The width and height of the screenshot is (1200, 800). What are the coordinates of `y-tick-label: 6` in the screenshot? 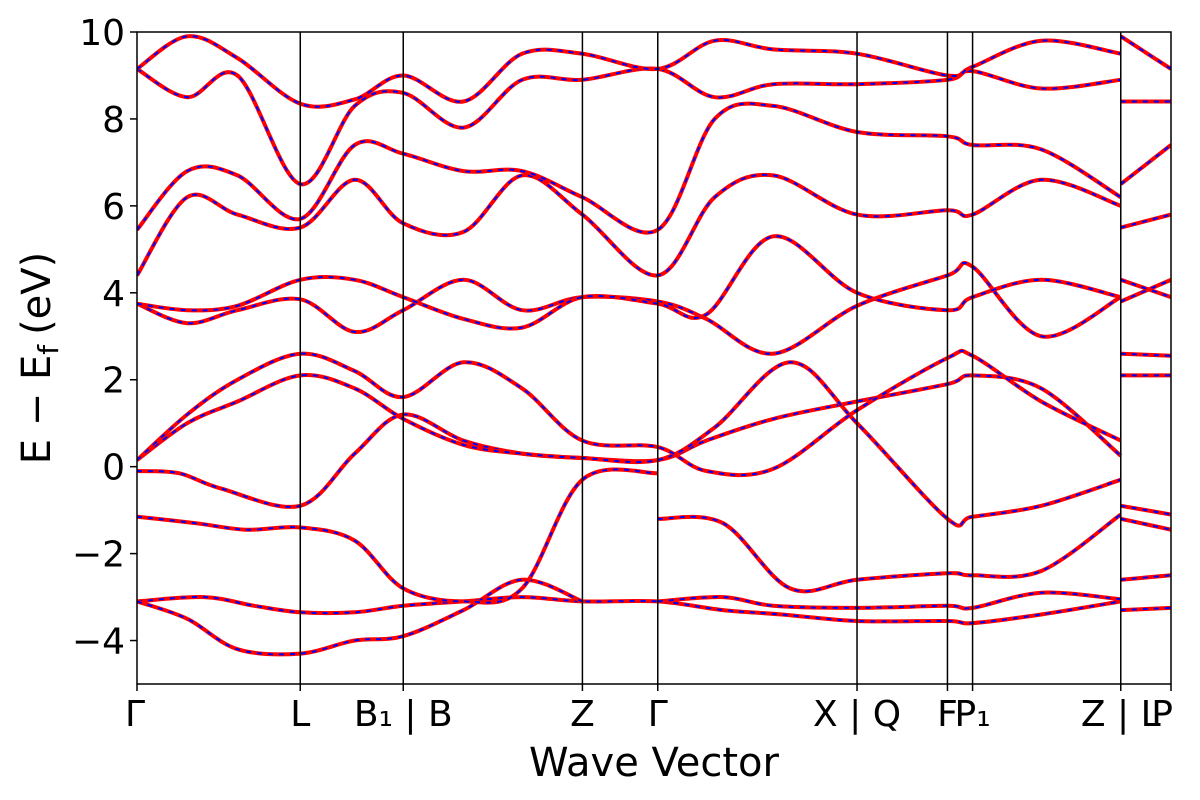 It's located at (113, 207).